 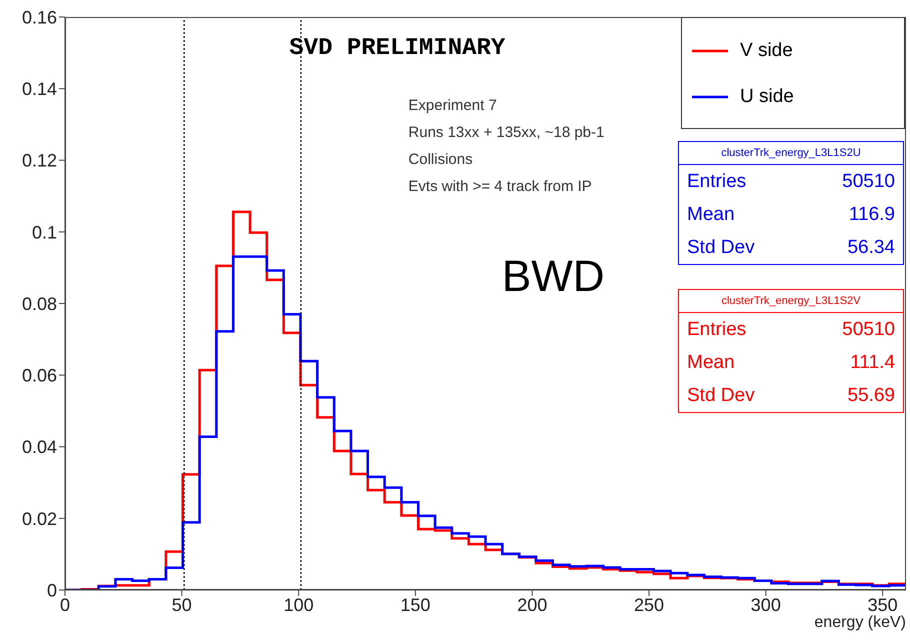 What do you see at coordinates (39, 304) in the screenshot?
I see `y-tick-label: 0.08` at bounding box center [39, 304].